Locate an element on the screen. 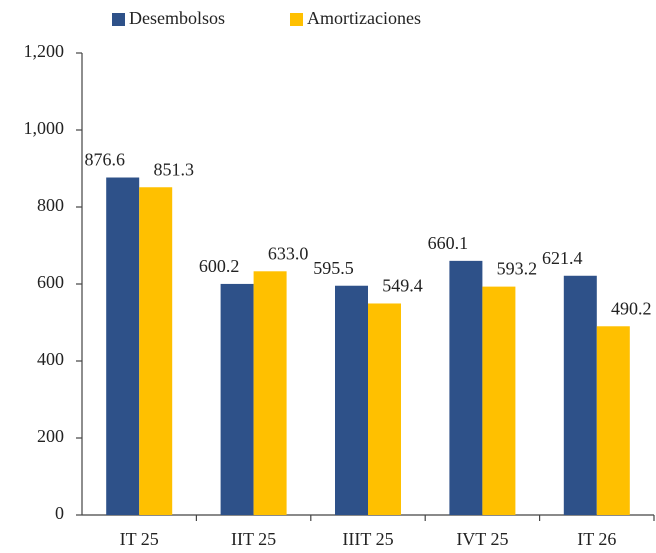 This screenshot has width=656, height=553. value-label: 876.6 is located at coordinates (104, 160).